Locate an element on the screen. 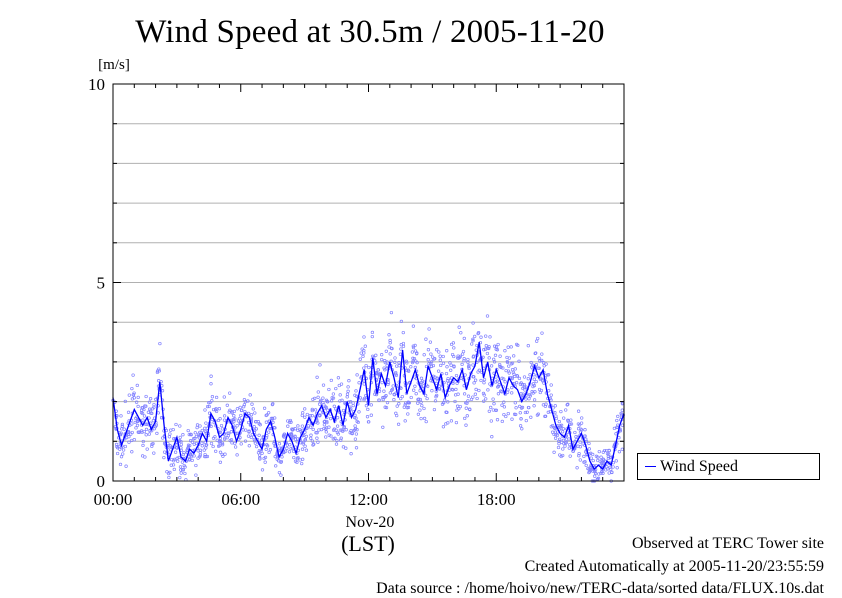 This screenshot has height=598, width=842. y-tick-label: 0 is located at coordinates (101, 481).